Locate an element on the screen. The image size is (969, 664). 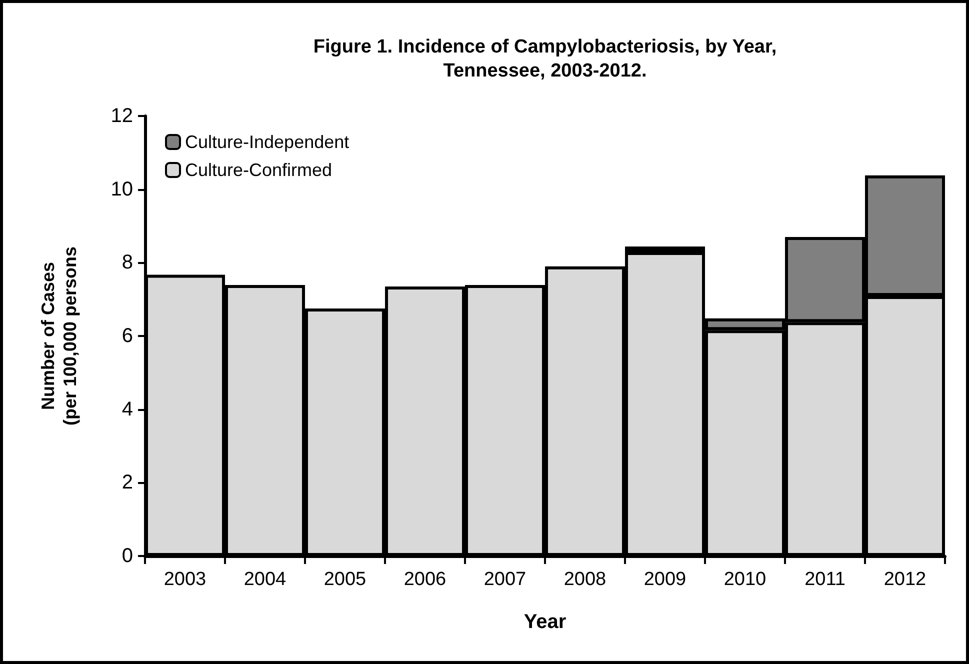
x-axis-title: Year is located at coordinates (545, 622).